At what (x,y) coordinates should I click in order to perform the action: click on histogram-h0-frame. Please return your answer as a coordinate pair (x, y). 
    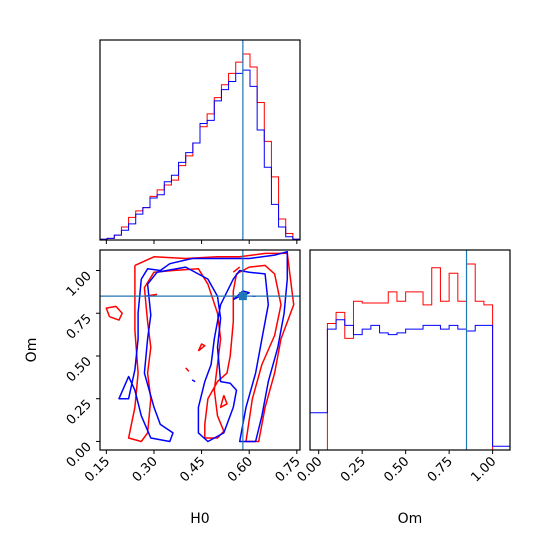
    Looking at the image, I should click on (200, 140).